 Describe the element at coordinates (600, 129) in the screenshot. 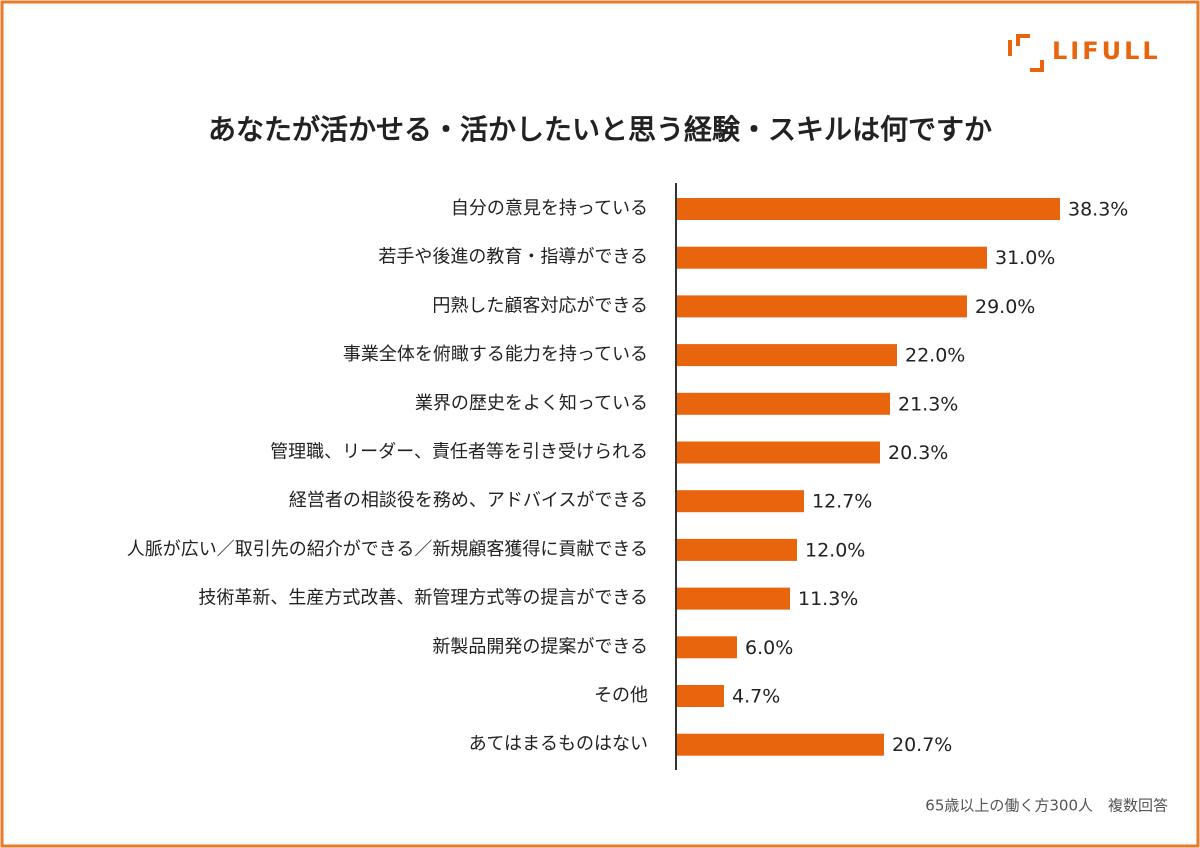

I see `chart-title: あなたが活かせる・活かしたいと思う経験・スキルは何ですか` at that location.